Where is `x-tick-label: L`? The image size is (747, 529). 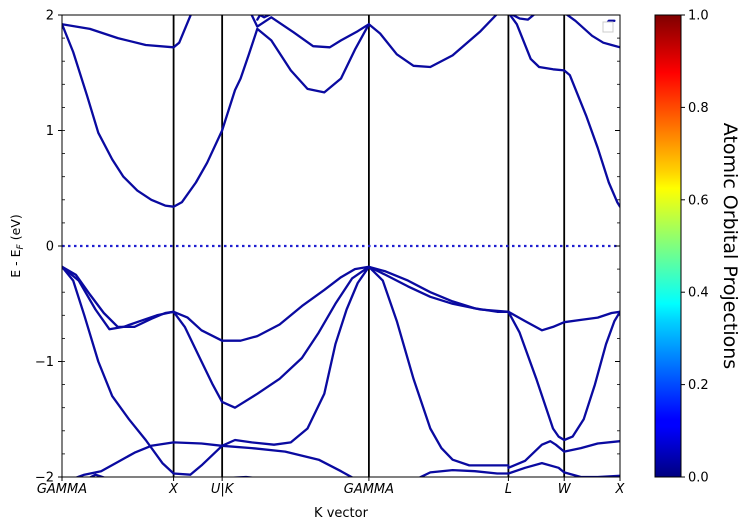 x-tick-label: L is located at coordinates (508, 489).